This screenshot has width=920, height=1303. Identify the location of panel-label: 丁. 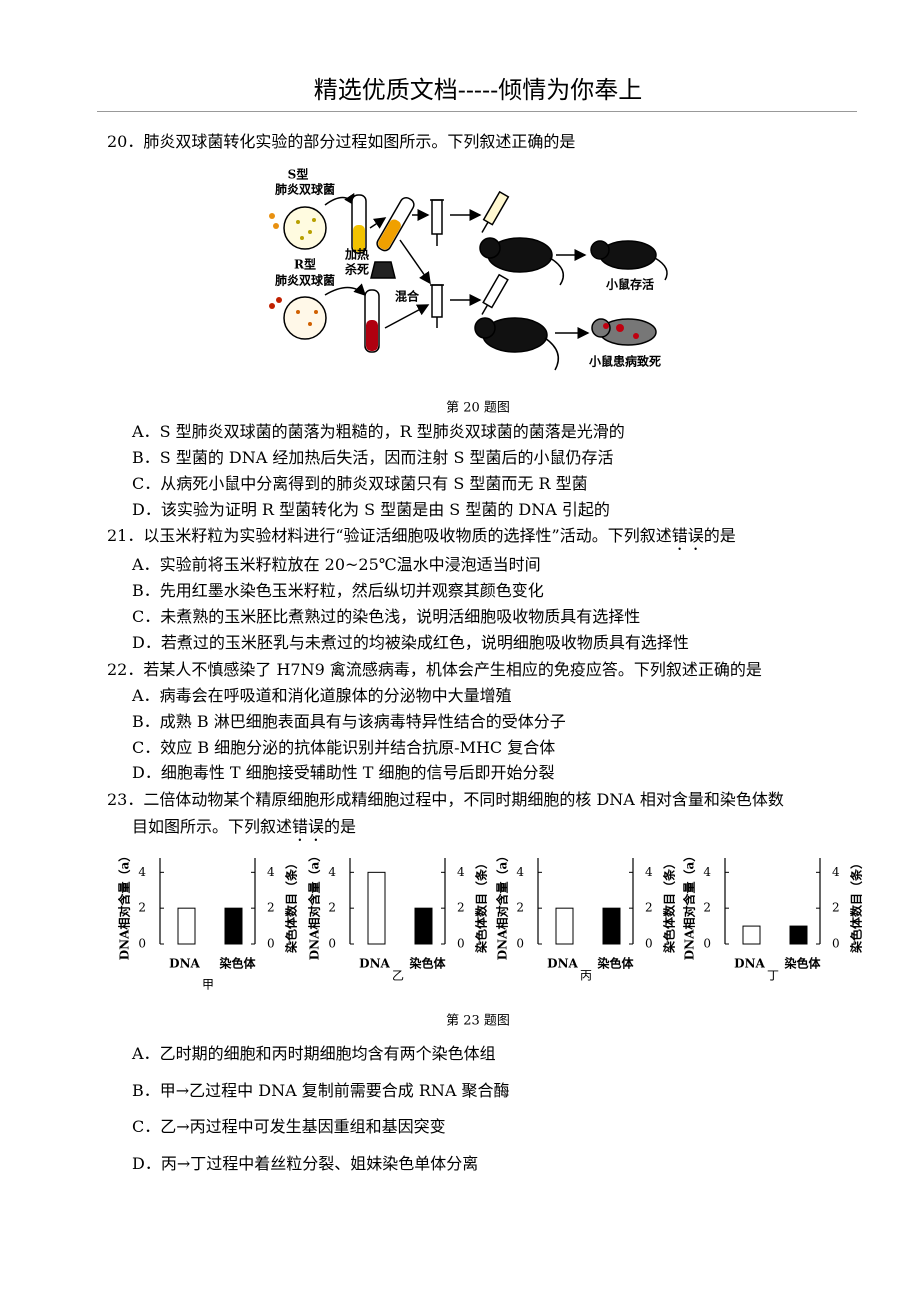
(773, 976).